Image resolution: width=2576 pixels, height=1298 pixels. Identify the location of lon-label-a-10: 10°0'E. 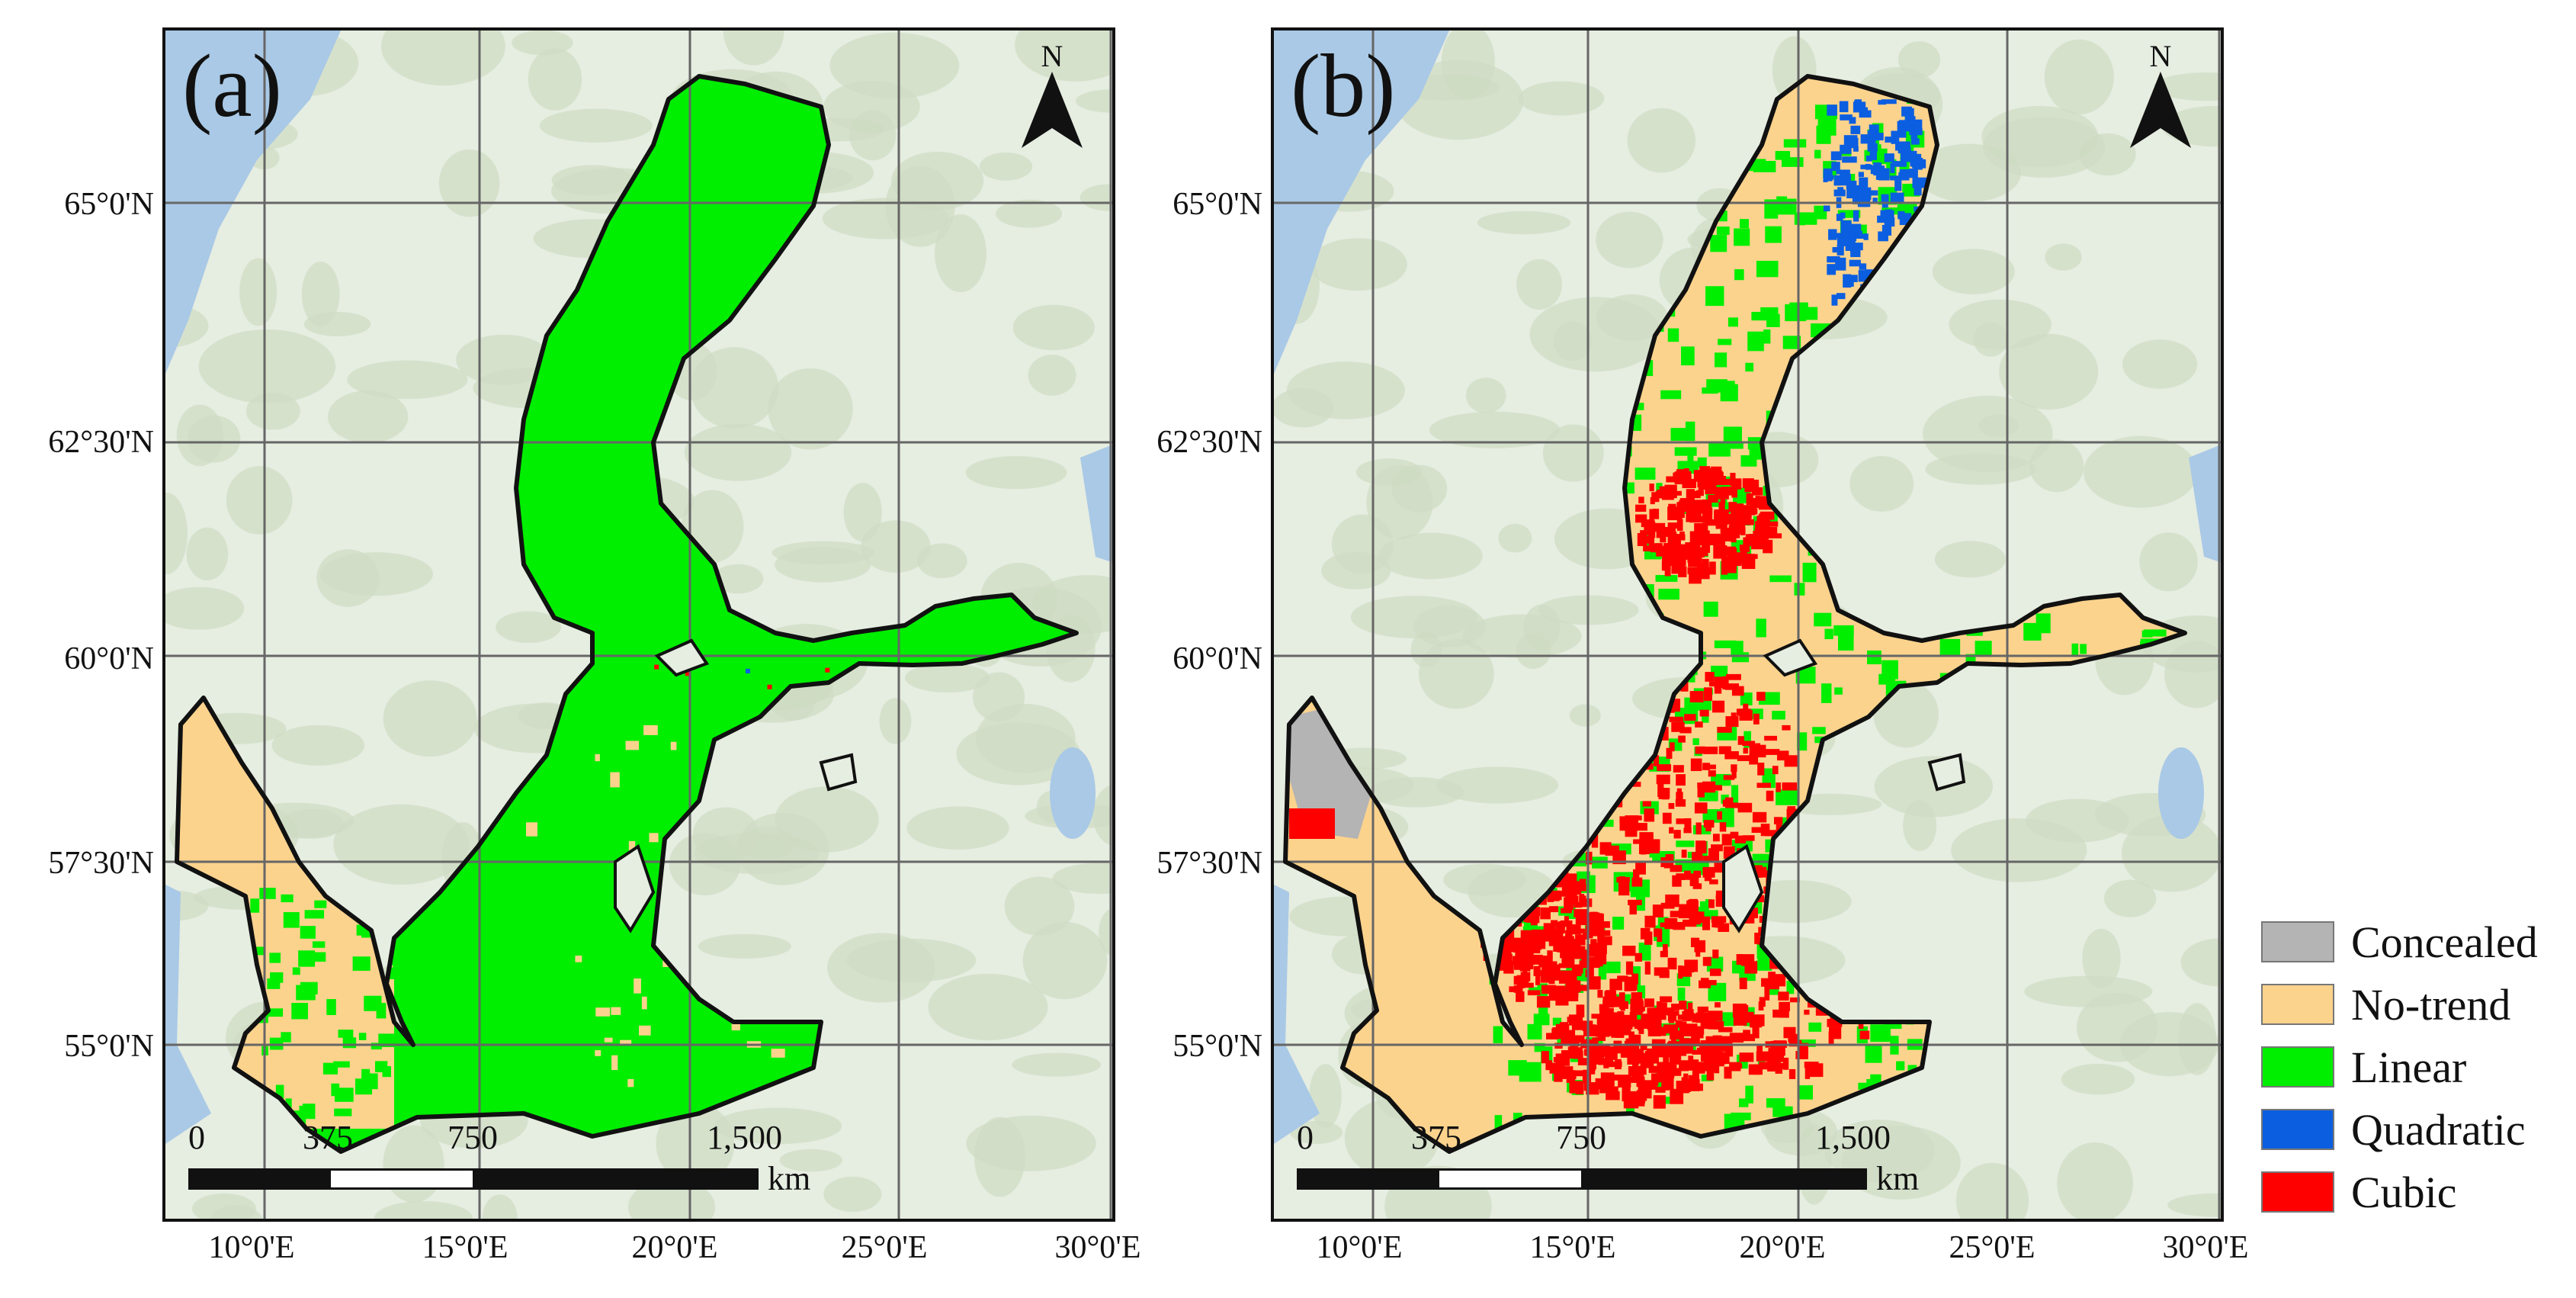
(251, 1247).